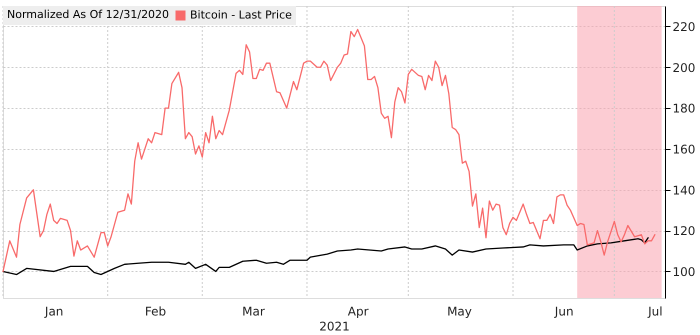  What do you see at coordinates (253, 311) in the screenshot?
I see `x-tick-label: Mar` at bounding box center [253, 311].